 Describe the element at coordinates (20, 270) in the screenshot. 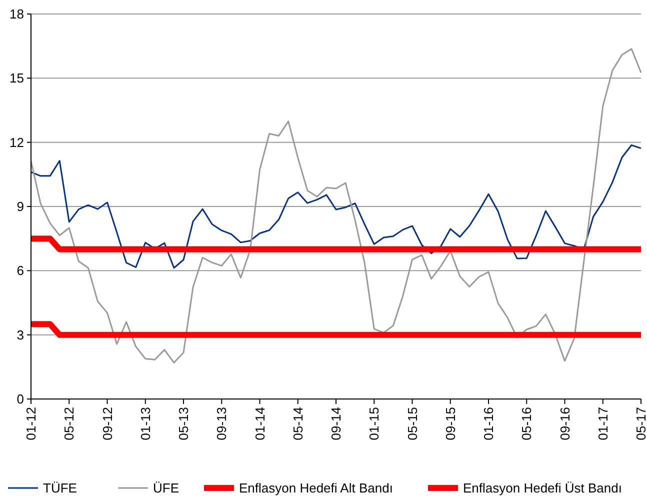

I see `y-tick-label: 6` at that location.